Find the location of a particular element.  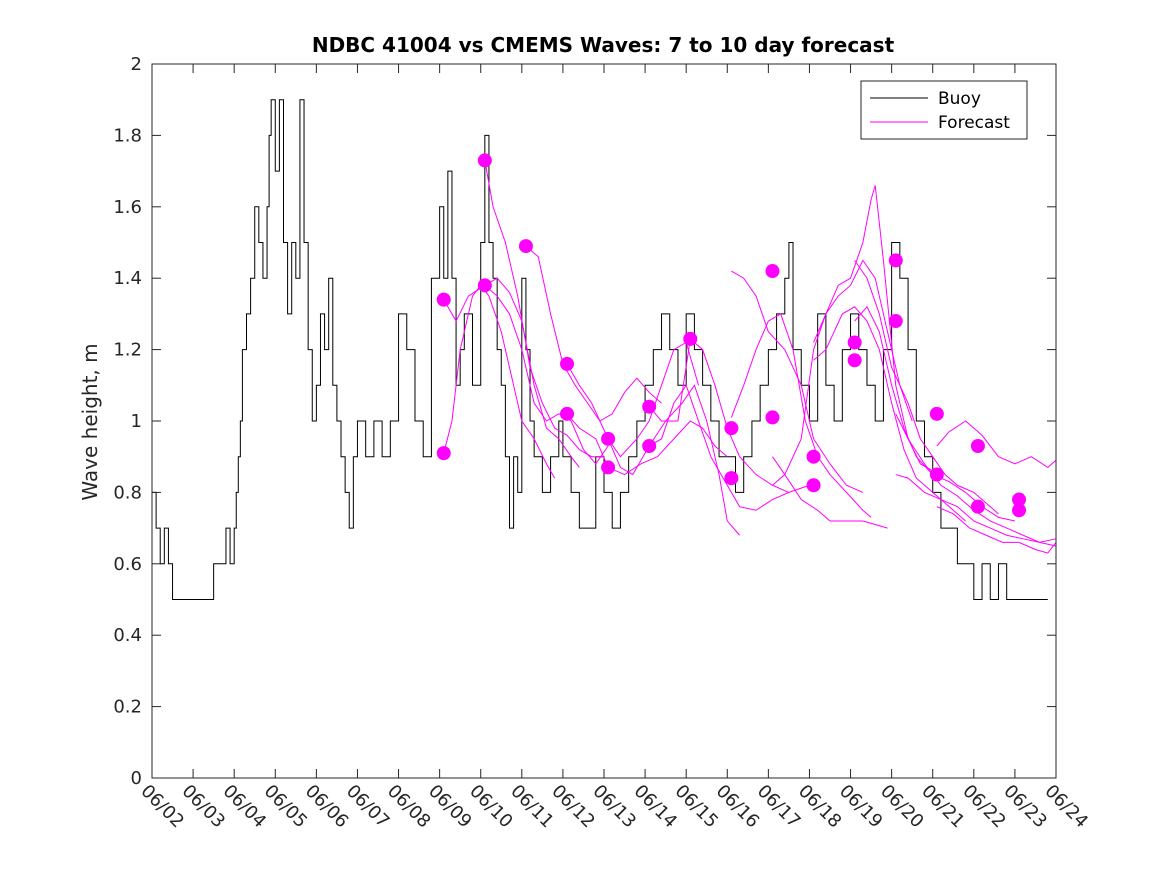

y-tick-label: 2 is located at coordinates (136, 64).